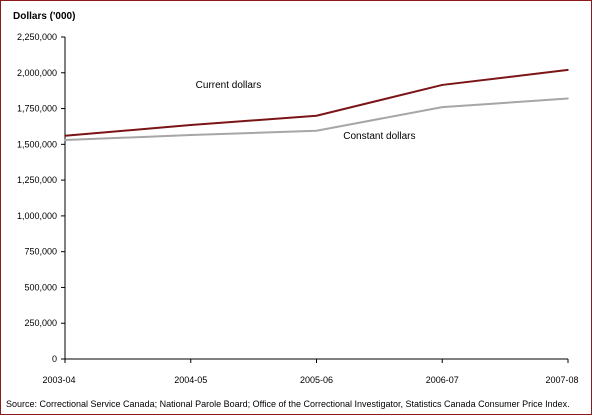  What do you see at coordinates (37, 180) in the screenshot?
I see `y-tick-label: 1,250,000` at bounding box center [37, 180].